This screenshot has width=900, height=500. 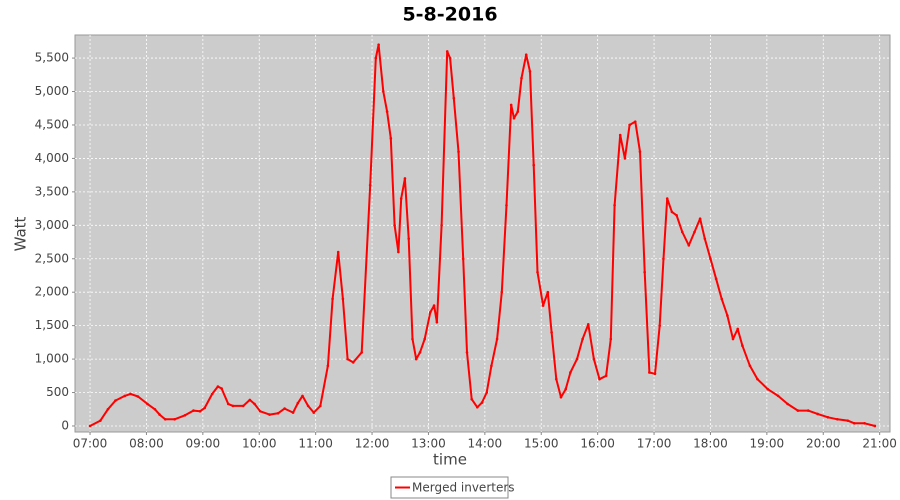 What do you see at coordinates (372, 444) in the screenshot?
I see `x-tick-label: 12:00` at bounding box center [372, 444].